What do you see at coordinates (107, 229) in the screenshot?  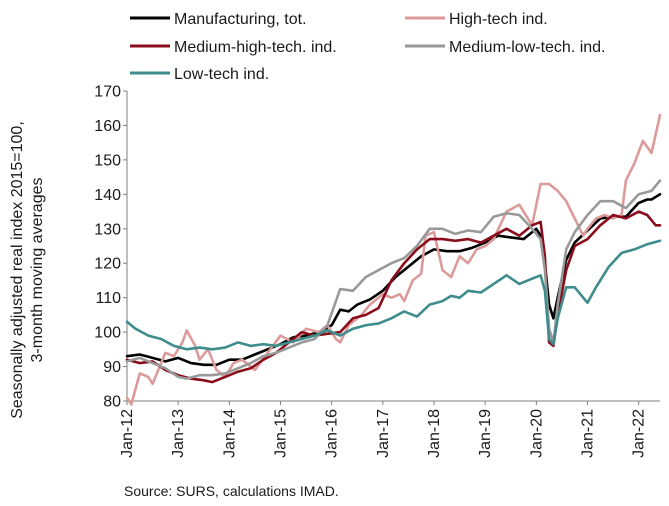 I see `y-tick-label: 130` at bounding box center [107, 229].